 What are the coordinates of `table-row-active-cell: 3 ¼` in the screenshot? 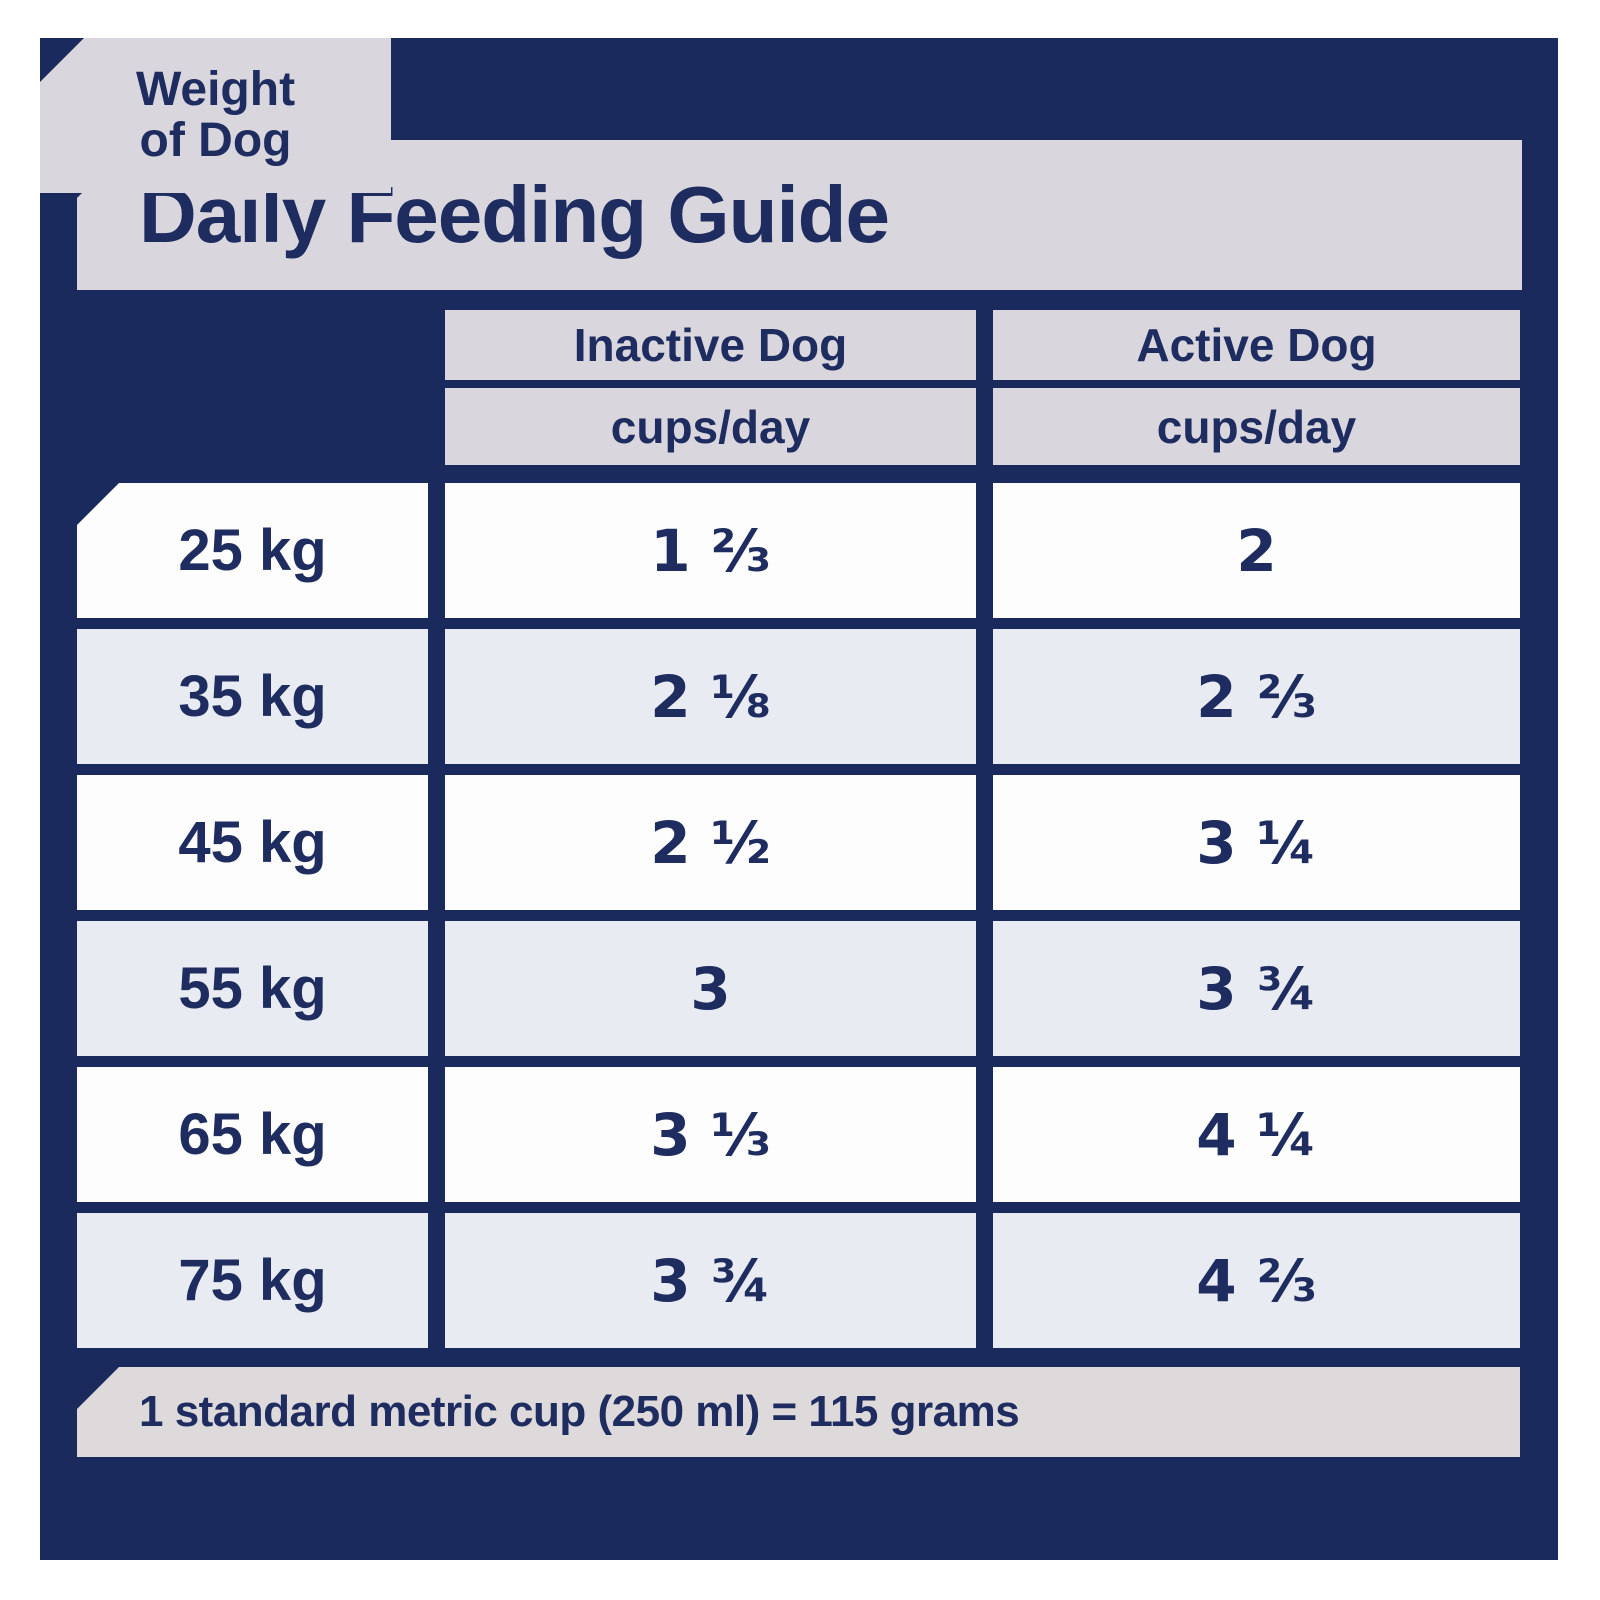 It's located at (1256, 842).